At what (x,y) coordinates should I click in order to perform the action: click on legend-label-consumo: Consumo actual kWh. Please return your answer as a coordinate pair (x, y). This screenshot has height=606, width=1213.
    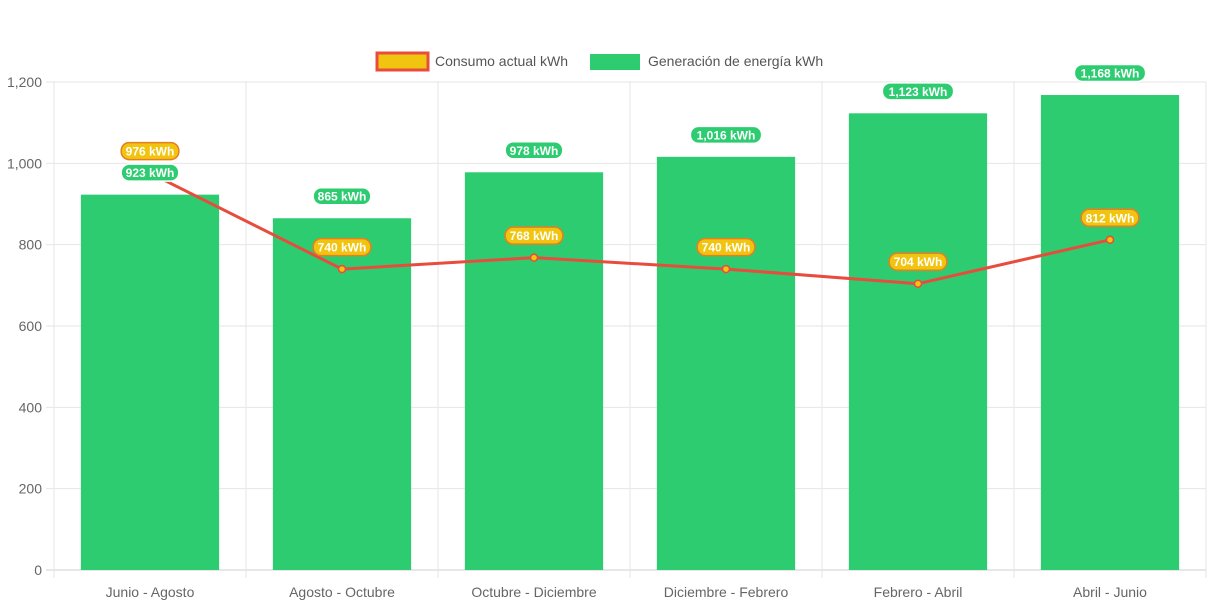
    Looking at the image, I should click on (501, 61).